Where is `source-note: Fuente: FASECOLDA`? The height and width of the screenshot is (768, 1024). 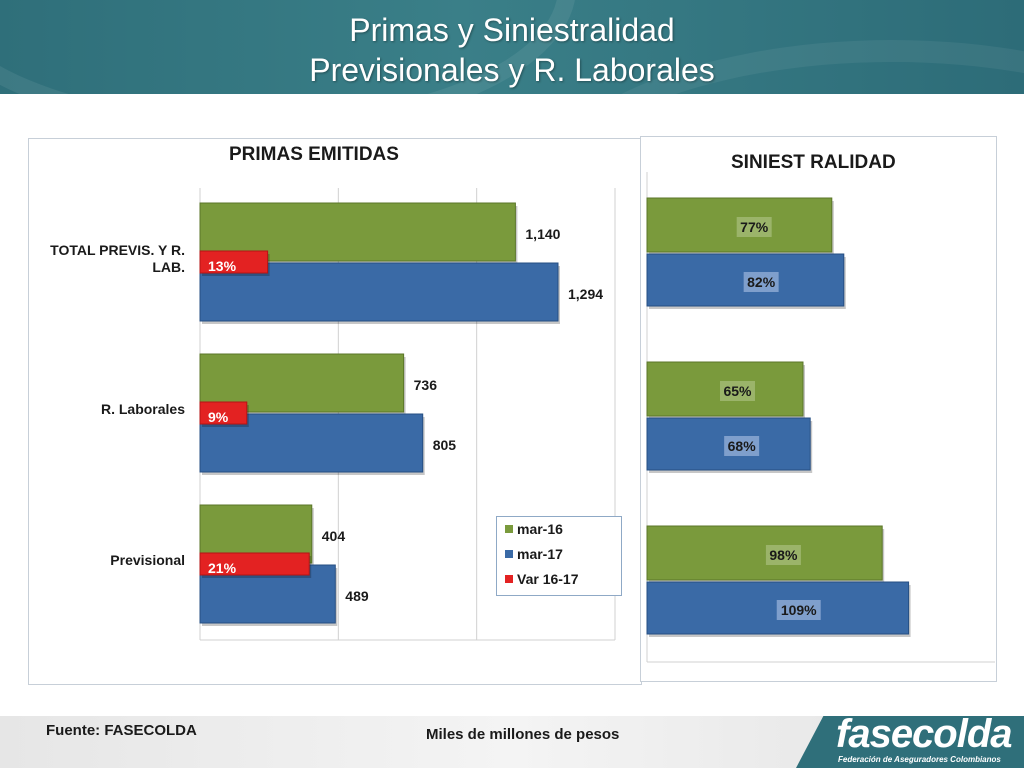
source-note: Fuente: FASECOLDA is located at coordinates (121, 730).